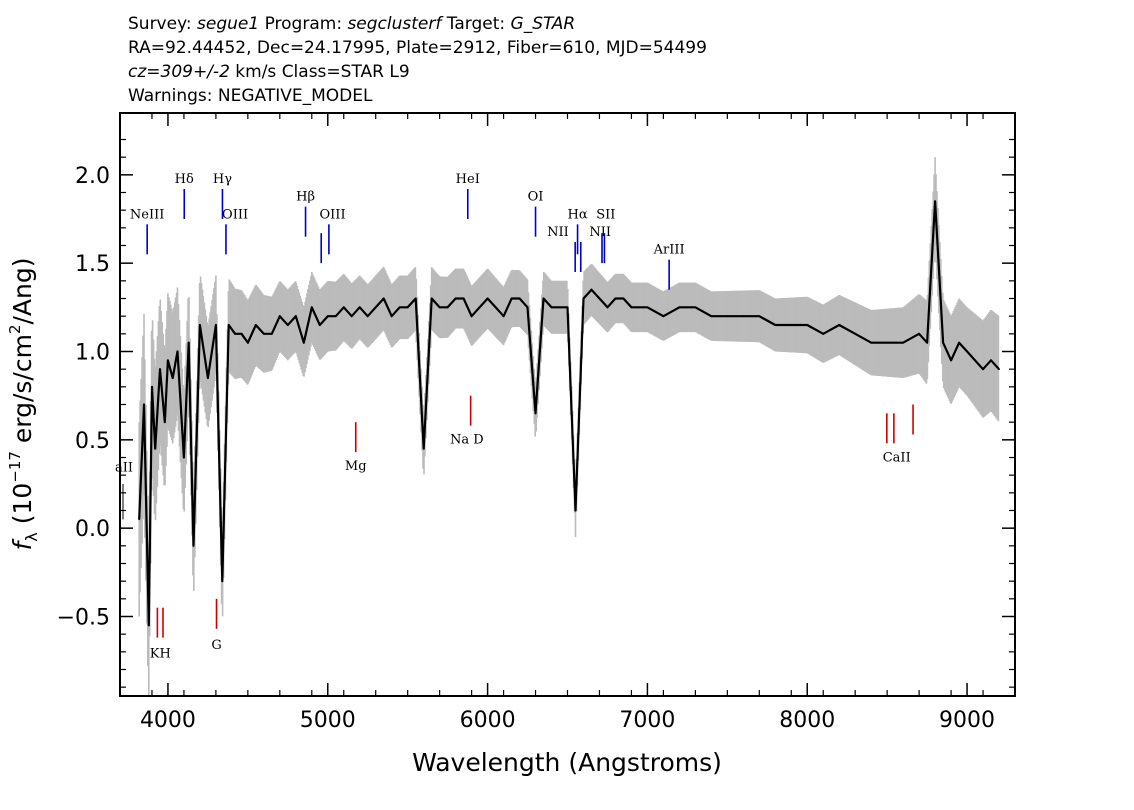  I want to click on emission-line-label: ArIII, so click(669, 250).